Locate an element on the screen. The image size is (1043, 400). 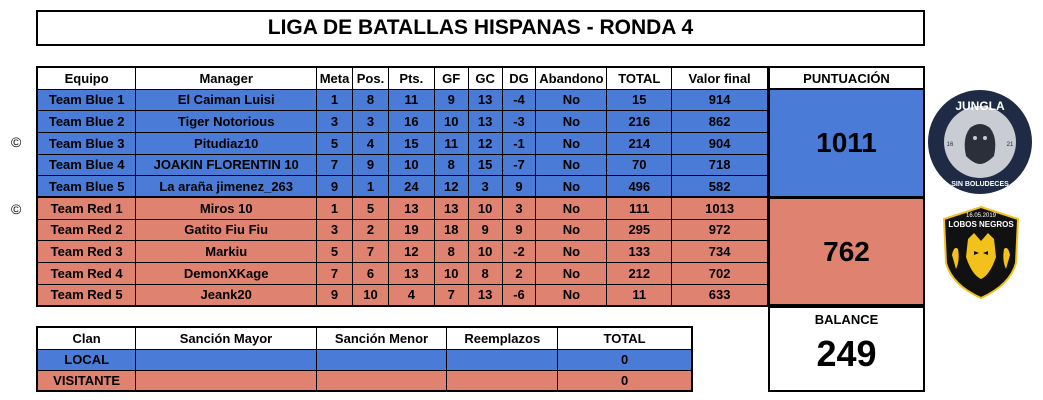
cell-valor-final: 734 is located at coordinates (719, 251).